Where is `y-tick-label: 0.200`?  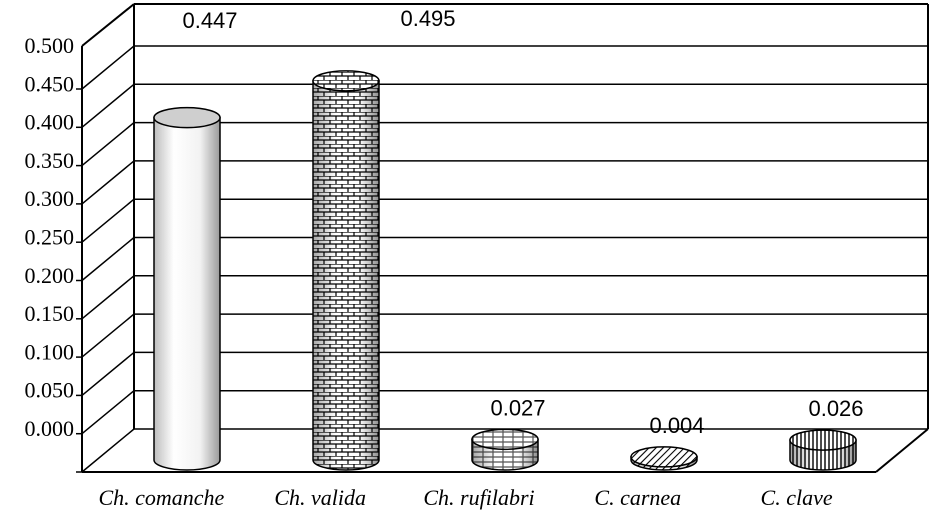
y-tick-label: 0.200 is located at coordinates (50, 275).